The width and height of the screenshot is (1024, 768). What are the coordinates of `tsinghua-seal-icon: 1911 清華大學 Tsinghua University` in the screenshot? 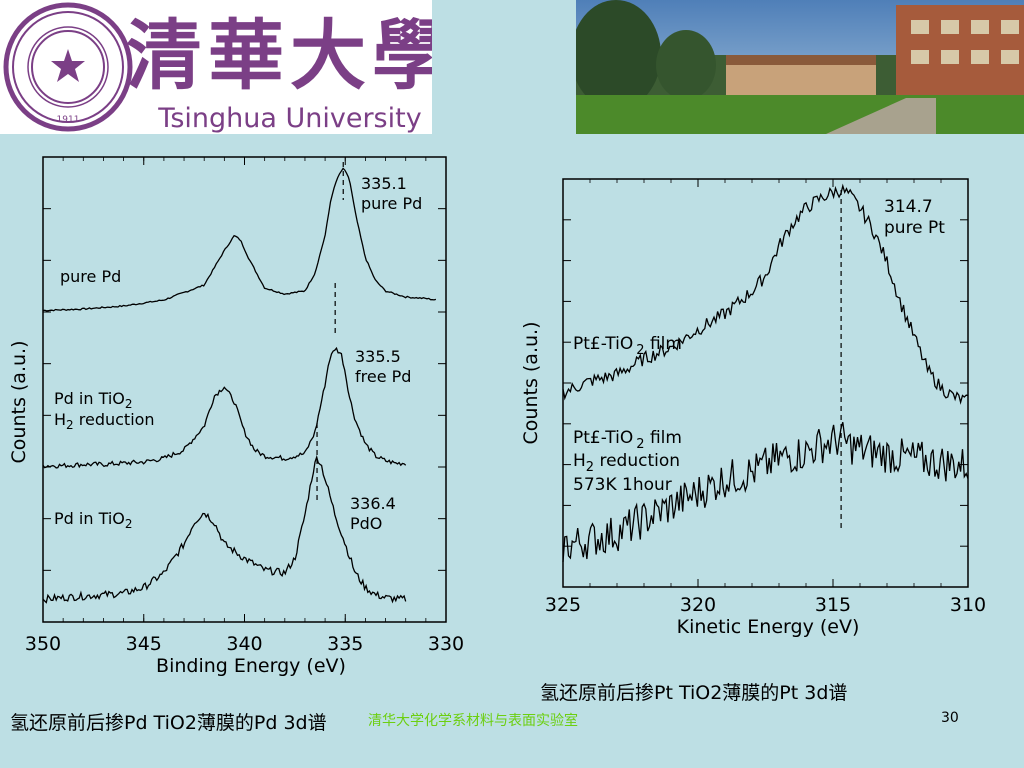 It's located at (225, 68).